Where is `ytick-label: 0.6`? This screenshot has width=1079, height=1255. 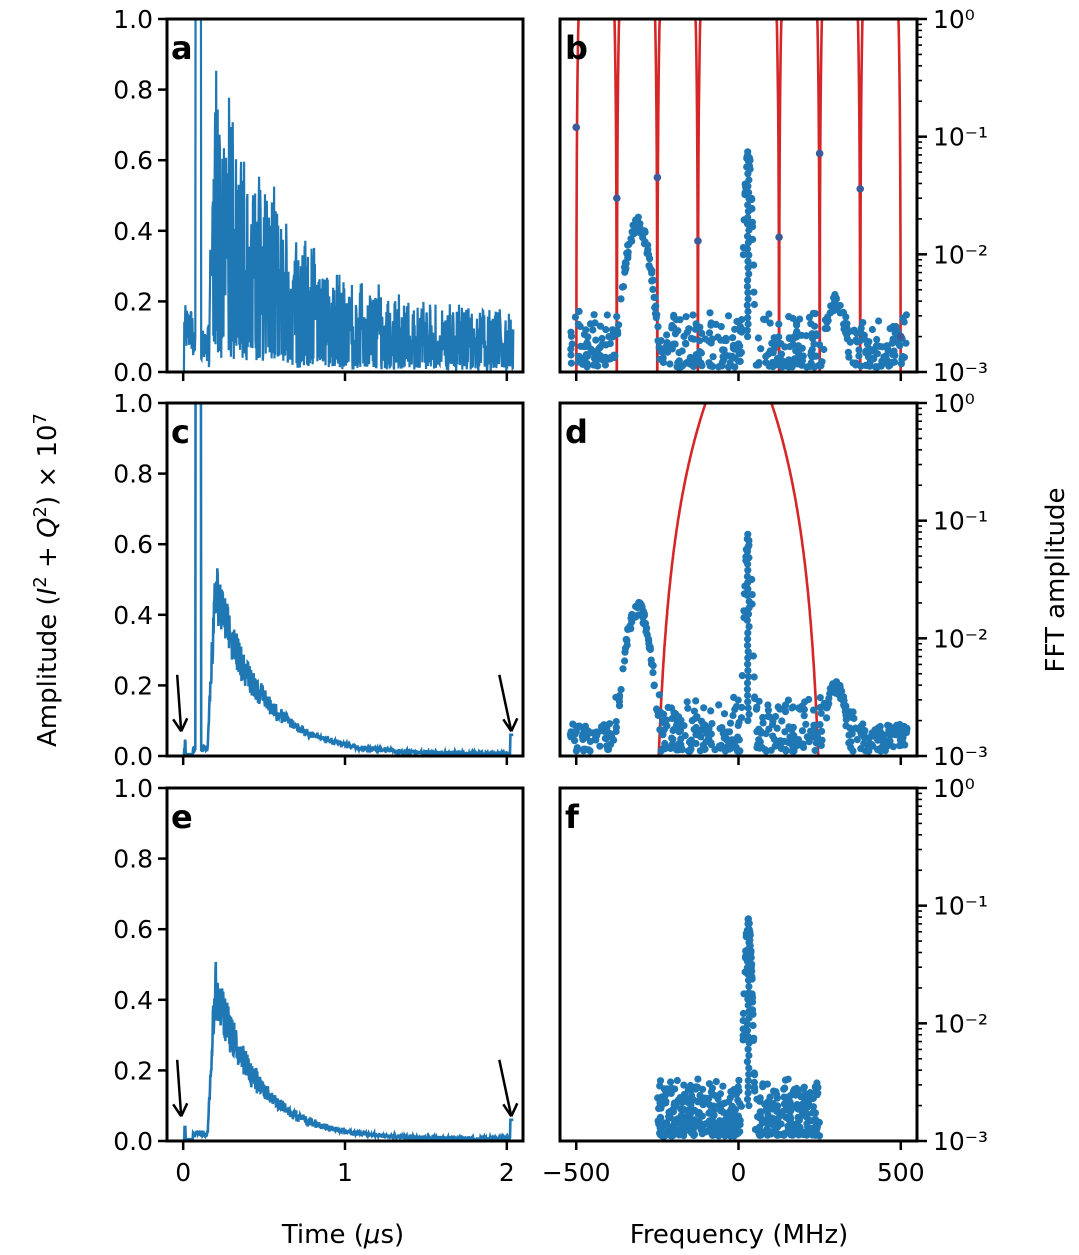
ytick-label: 0.6 is located at coordinates (133, 929).